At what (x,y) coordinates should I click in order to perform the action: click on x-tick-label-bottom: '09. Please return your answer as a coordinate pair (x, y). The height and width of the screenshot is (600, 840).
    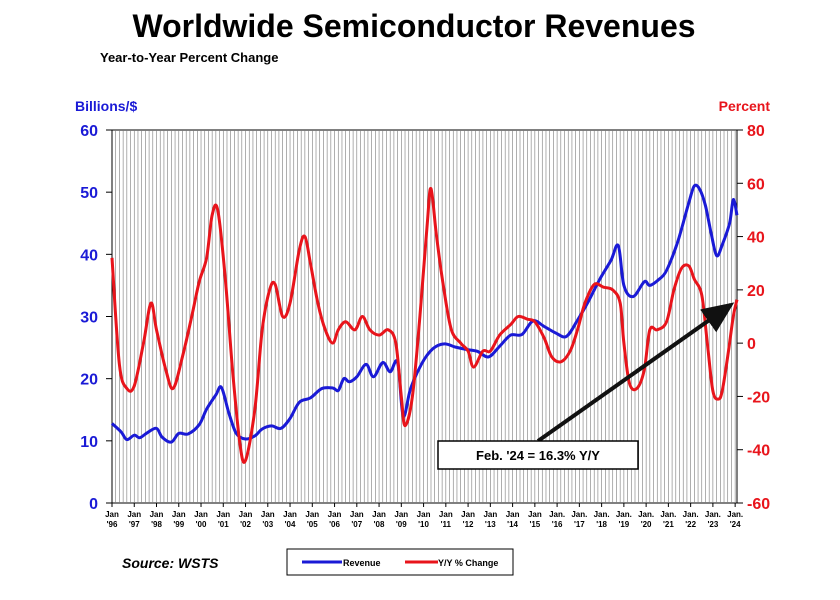
    Looking at the image, I should click on (401, 524).